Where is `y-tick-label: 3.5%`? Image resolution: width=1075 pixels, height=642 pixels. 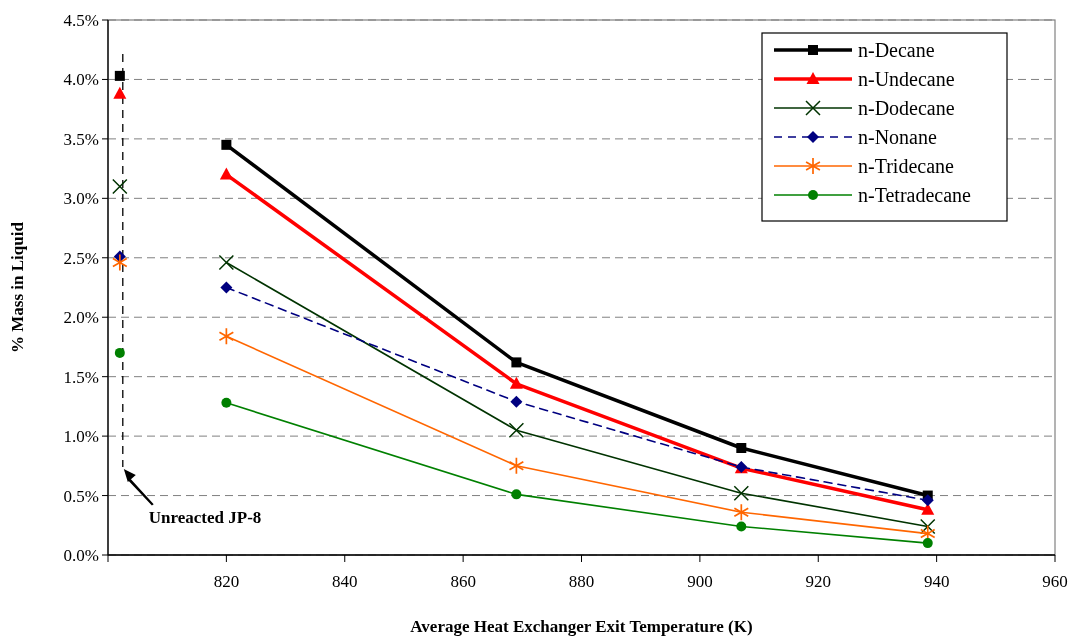
y-tick-label: 3.5% is located at coordinates (81, 139).